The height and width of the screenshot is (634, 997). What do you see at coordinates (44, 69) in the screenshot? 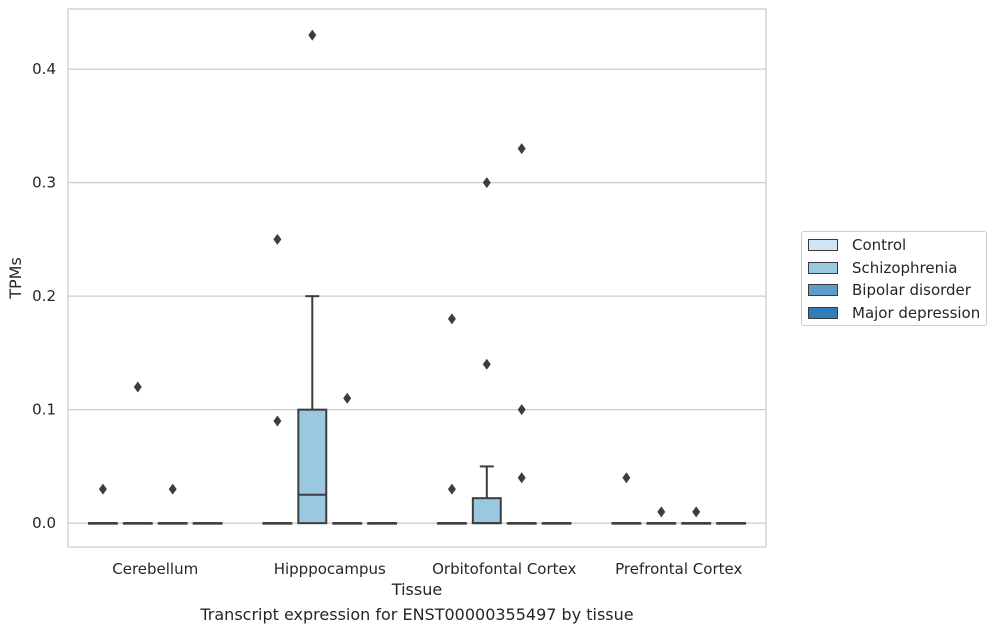
I see `y-tick-label: 0.4` at bounding box center [44, 69].